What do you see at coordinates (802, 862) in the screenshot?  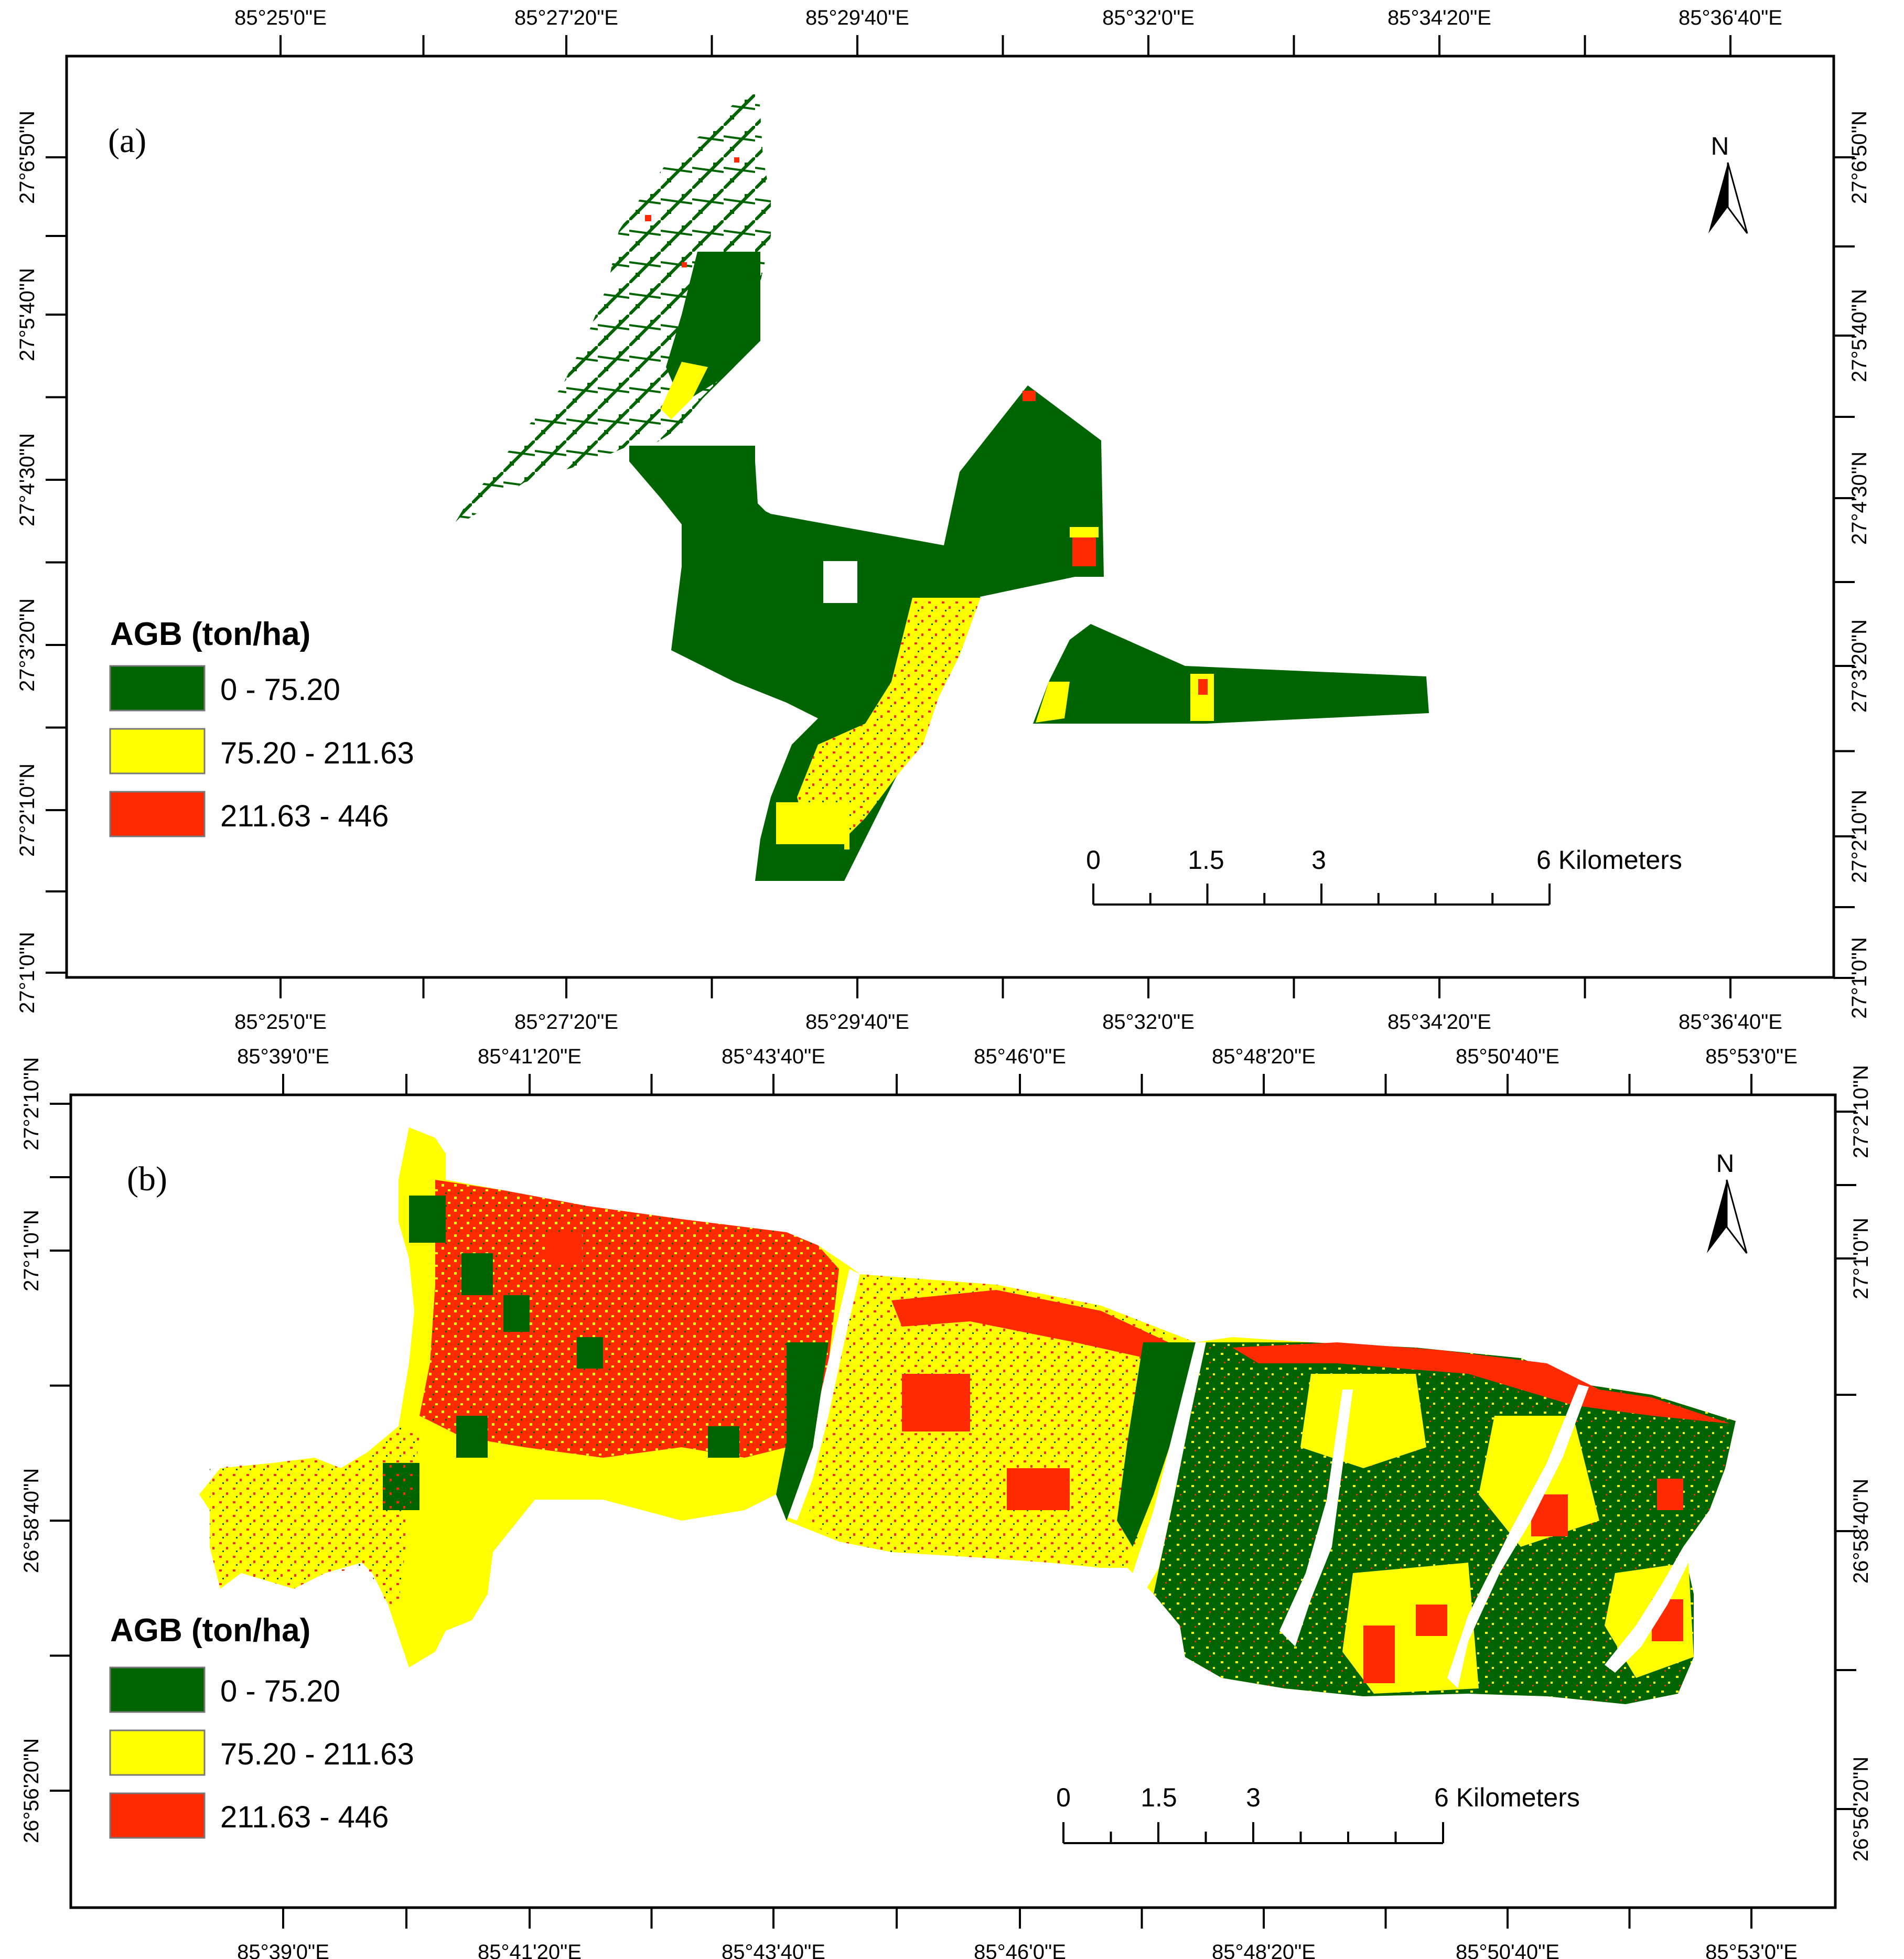 I see `map-a-south-green` at bounding box center [802, 862].